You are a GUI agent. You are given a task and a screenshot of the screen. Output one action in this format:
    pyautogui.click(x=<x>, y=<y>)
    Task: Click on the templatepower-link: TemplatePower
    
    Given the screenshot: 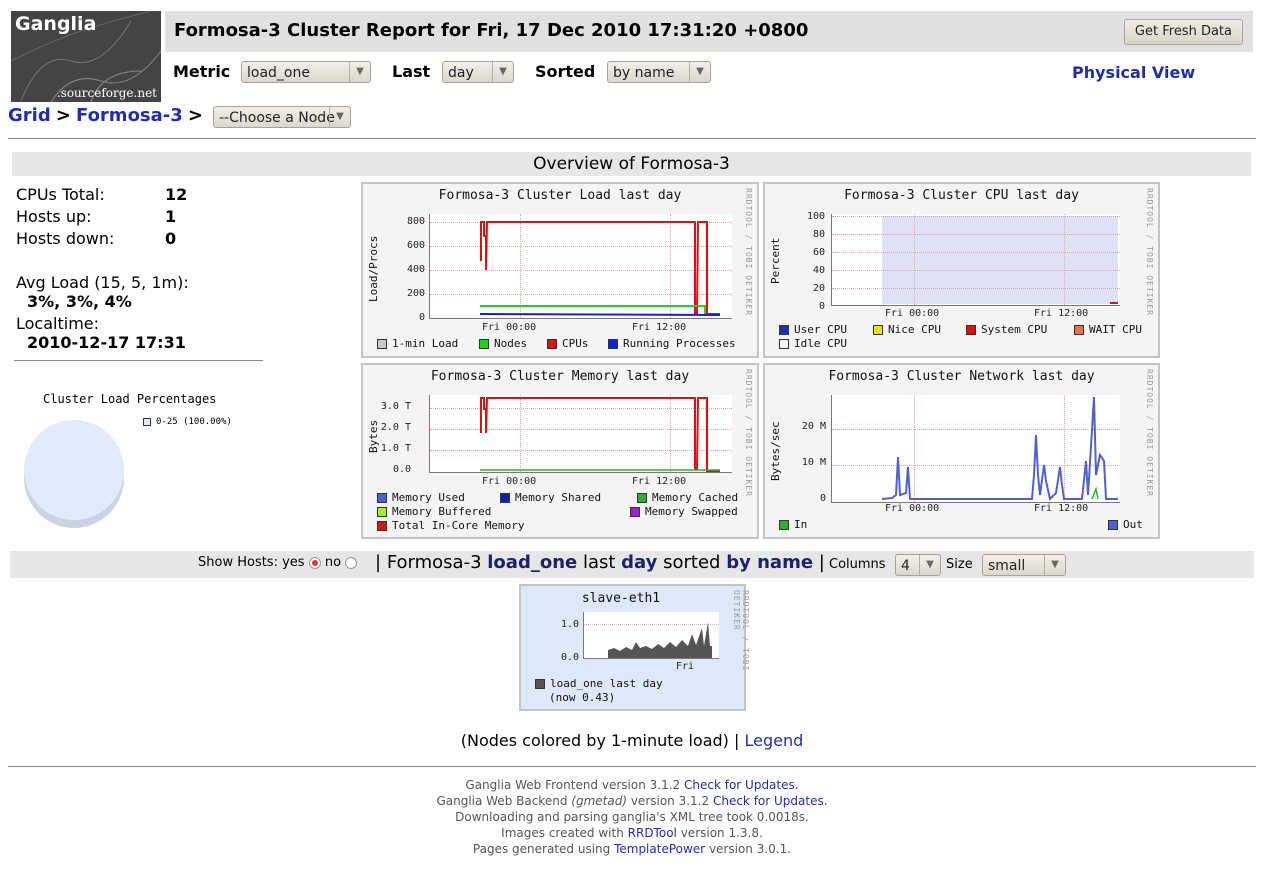 What is the action you would take?
    pyautogui.click(x=660, y=849)
    